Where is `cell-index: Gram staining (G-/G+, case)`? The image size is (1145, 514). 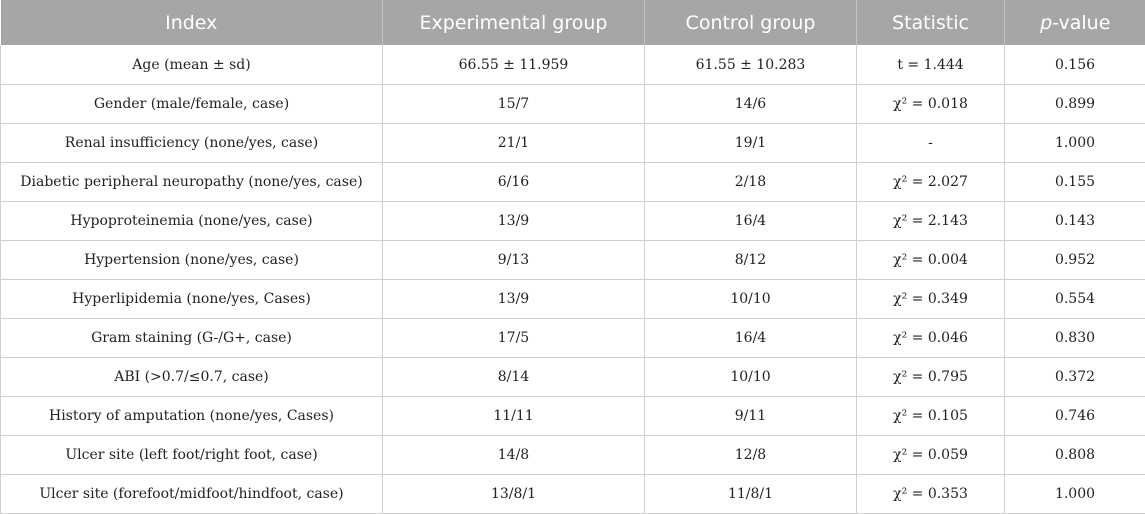 cell-index: Gram staining (G-/G+, case) is located at coordinates (192, 338).